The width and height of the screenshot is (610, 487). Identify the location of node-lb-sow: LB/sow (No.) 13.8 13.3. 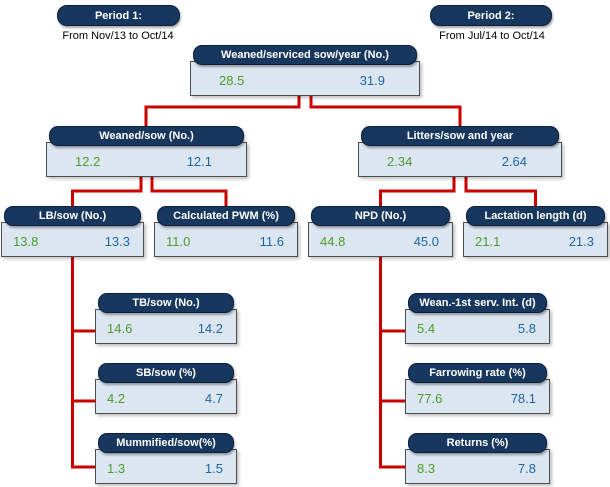
(72, 231).